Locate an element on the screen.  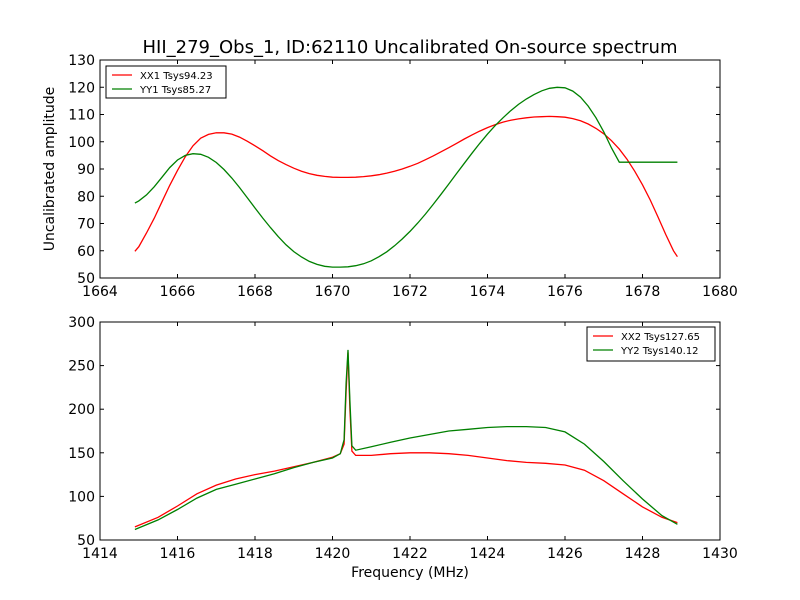
legend-label-1: XX2 Tsys127.65 is located at coordinates (660, 337).